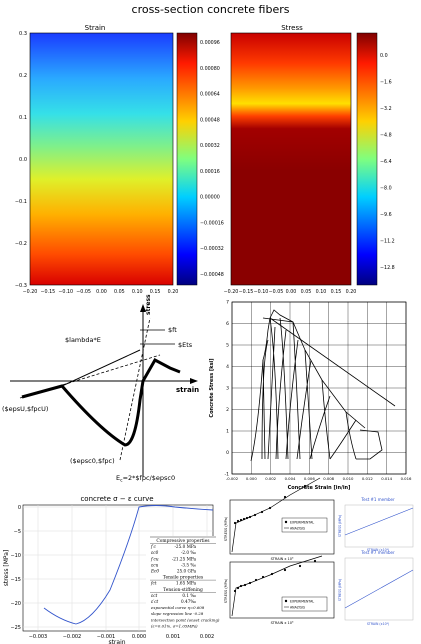  What do you see at coordinates (21, 286) in the screenshot?
I see `strainY-label: −0.3` at bounding box center [21, 286].